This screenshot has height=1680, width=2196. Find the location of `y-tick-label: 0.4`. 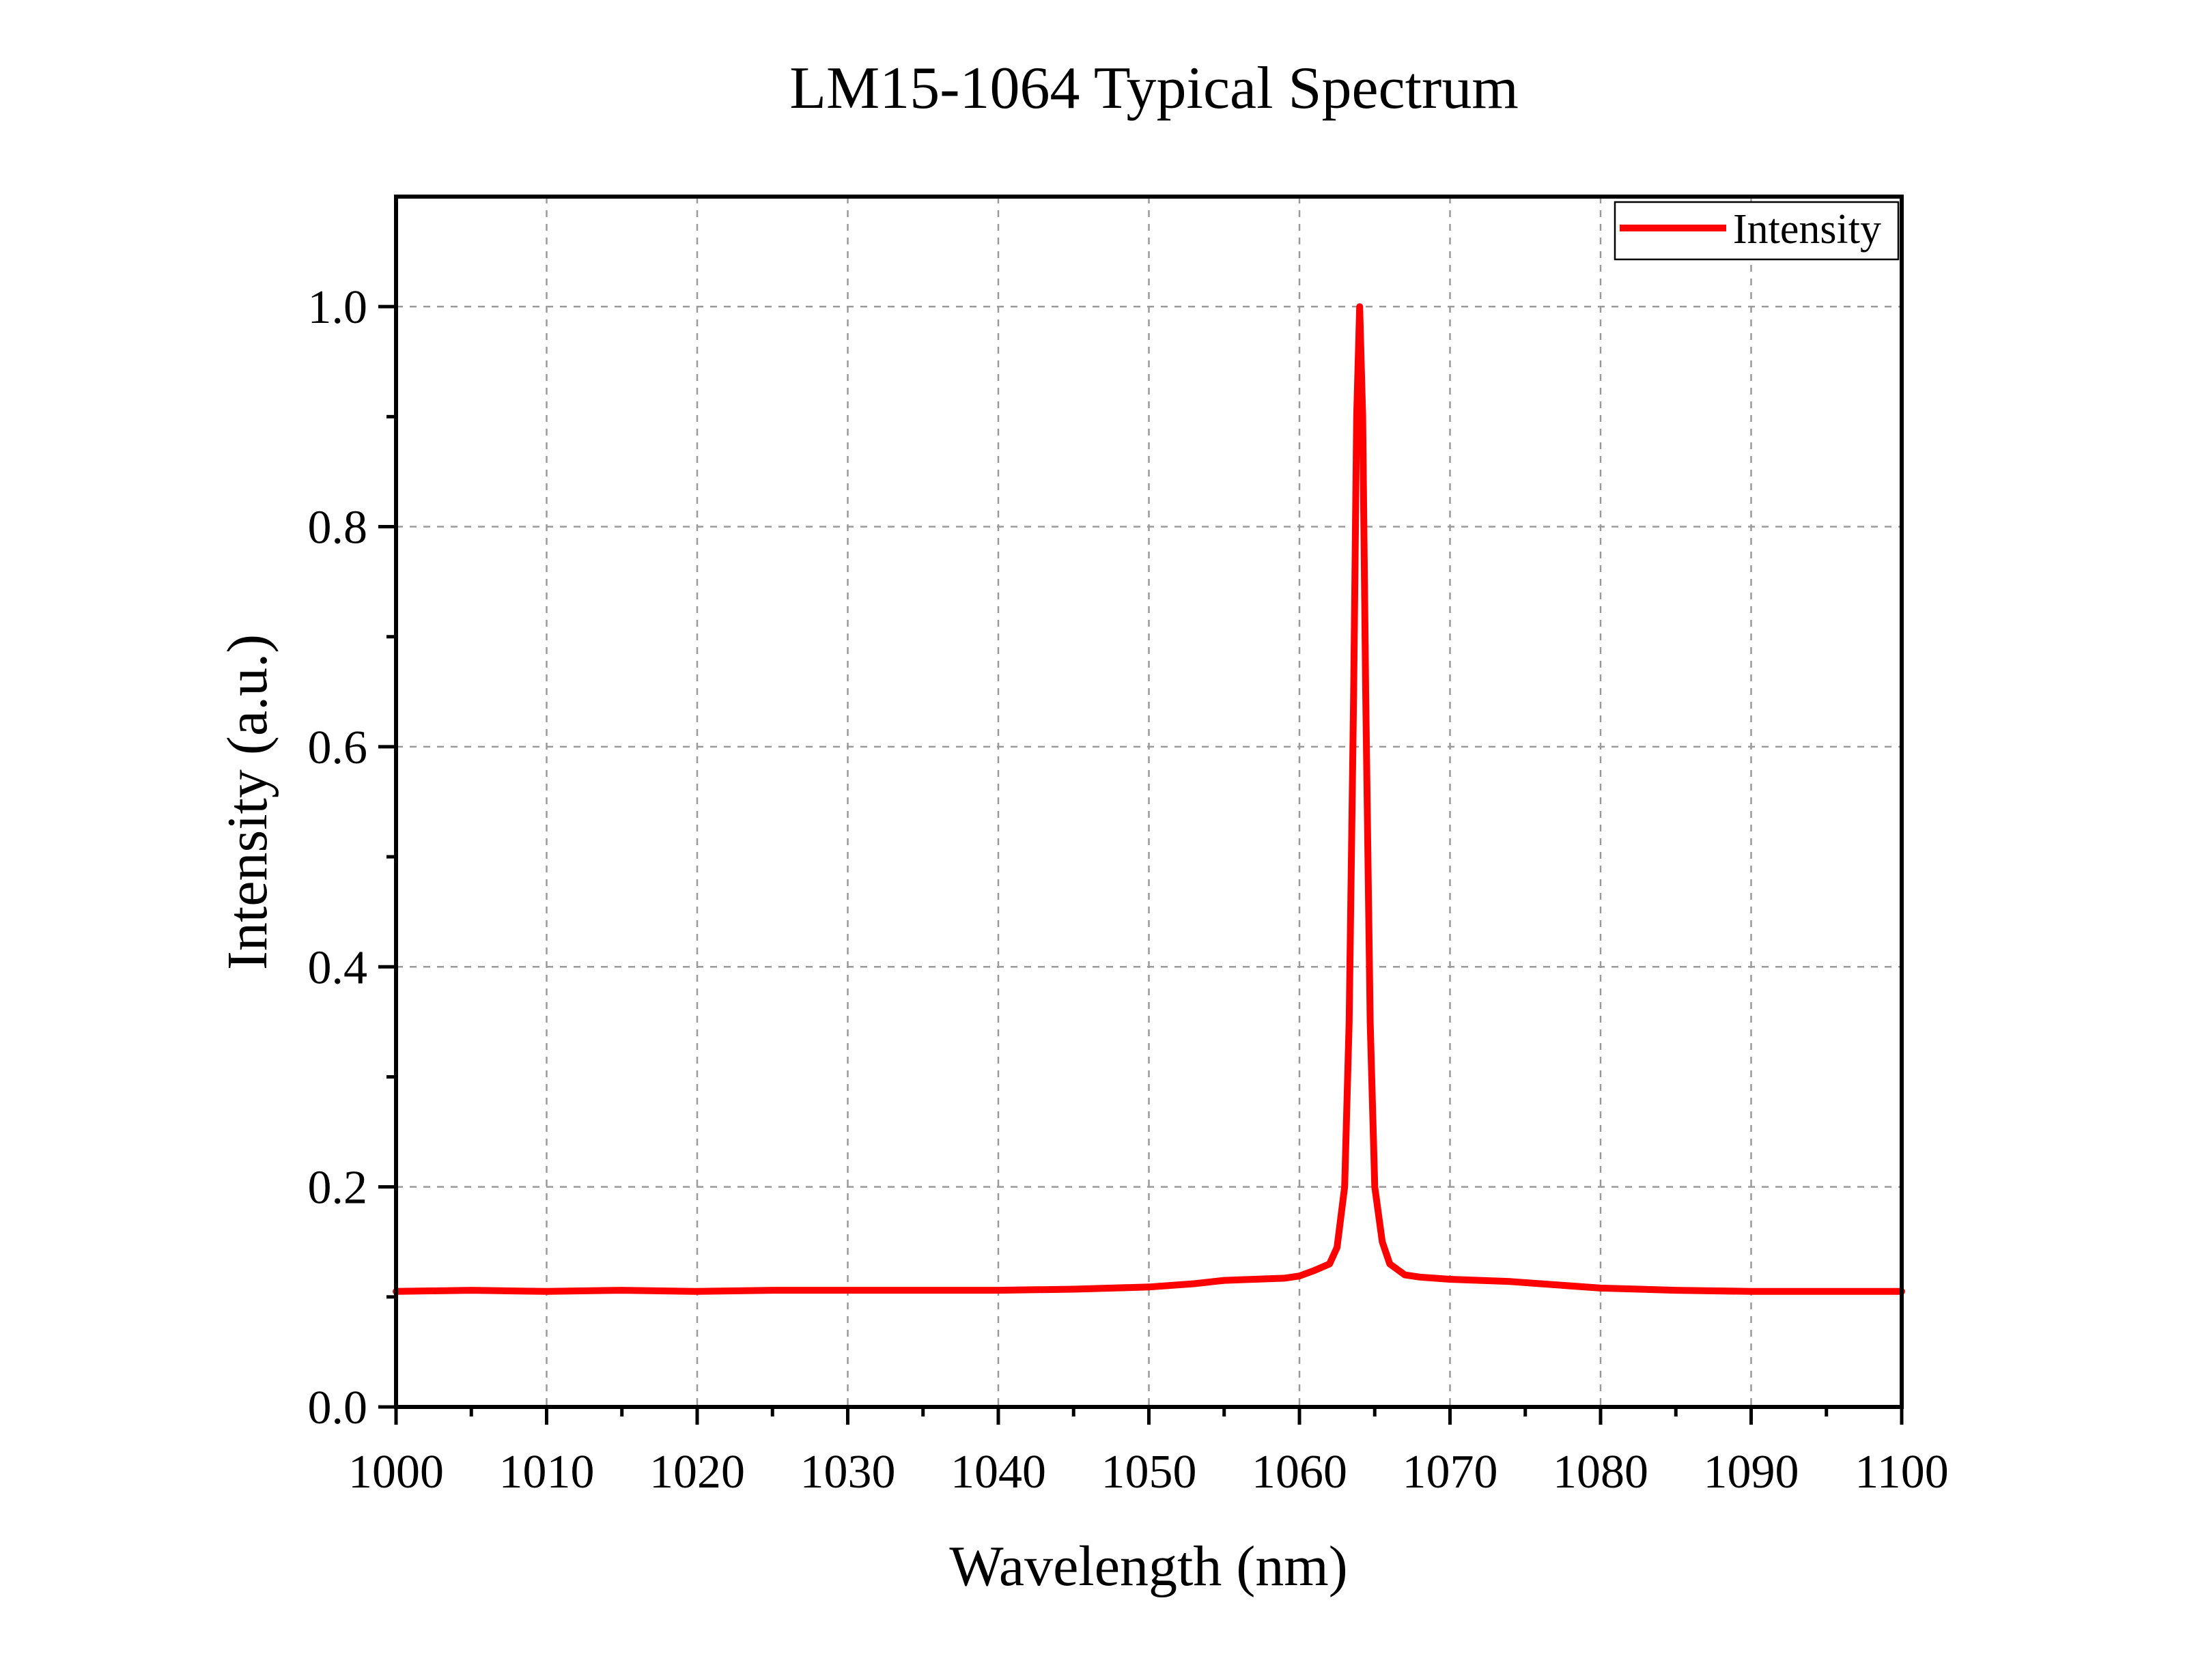

y-tick-label: 0.4 is located at coordinates (338, 967).